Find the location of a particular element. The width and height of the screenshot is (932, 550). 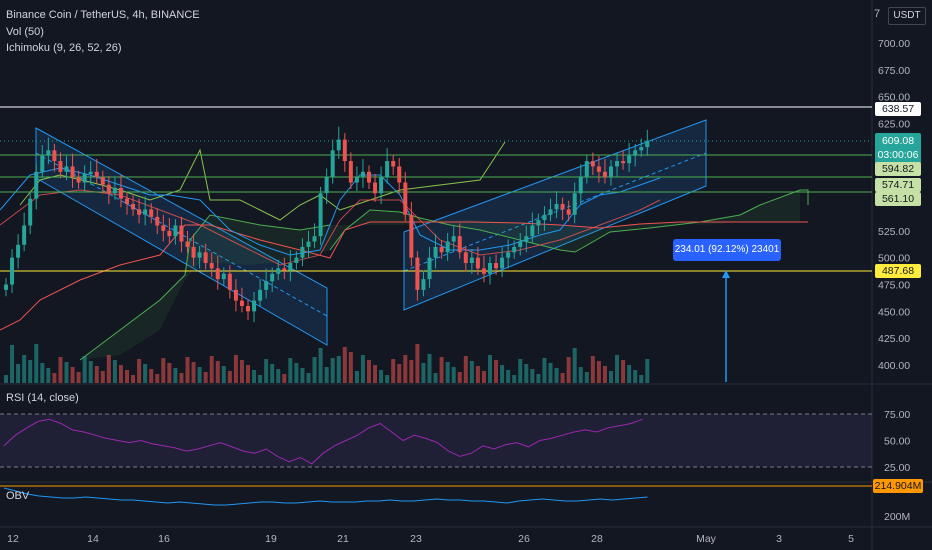

clipped-axis-label: 7 is located at coordinates (877, 14).